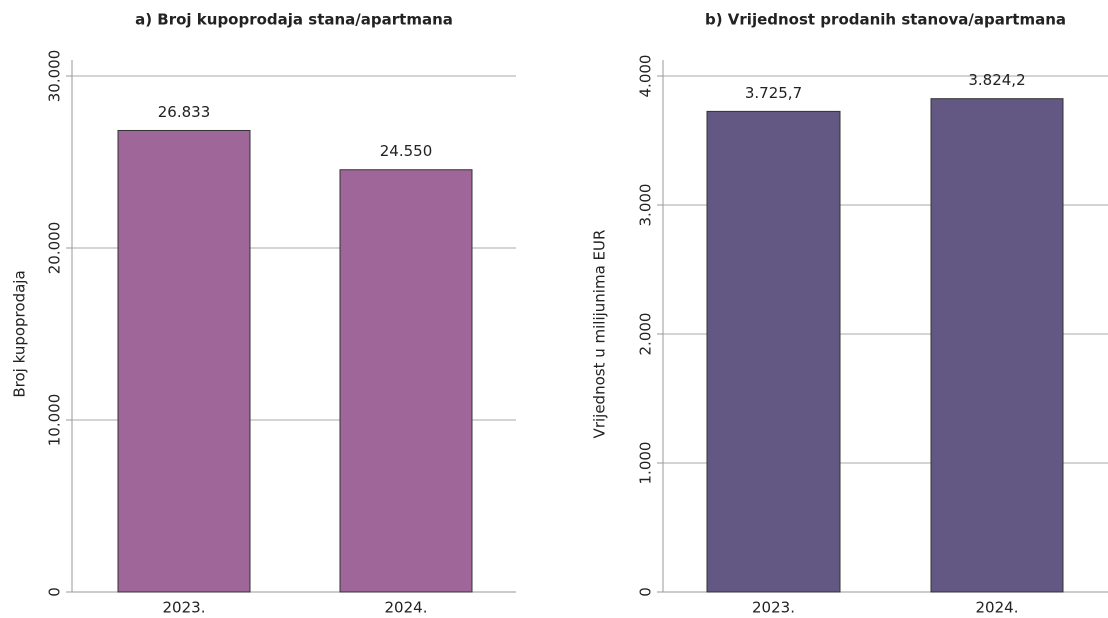 The image size is (1108, 618). What do you see at coordinates (773, 93) in the screenshot?
I see `data-label: 3.725,7` at bounding box center [773, 93].